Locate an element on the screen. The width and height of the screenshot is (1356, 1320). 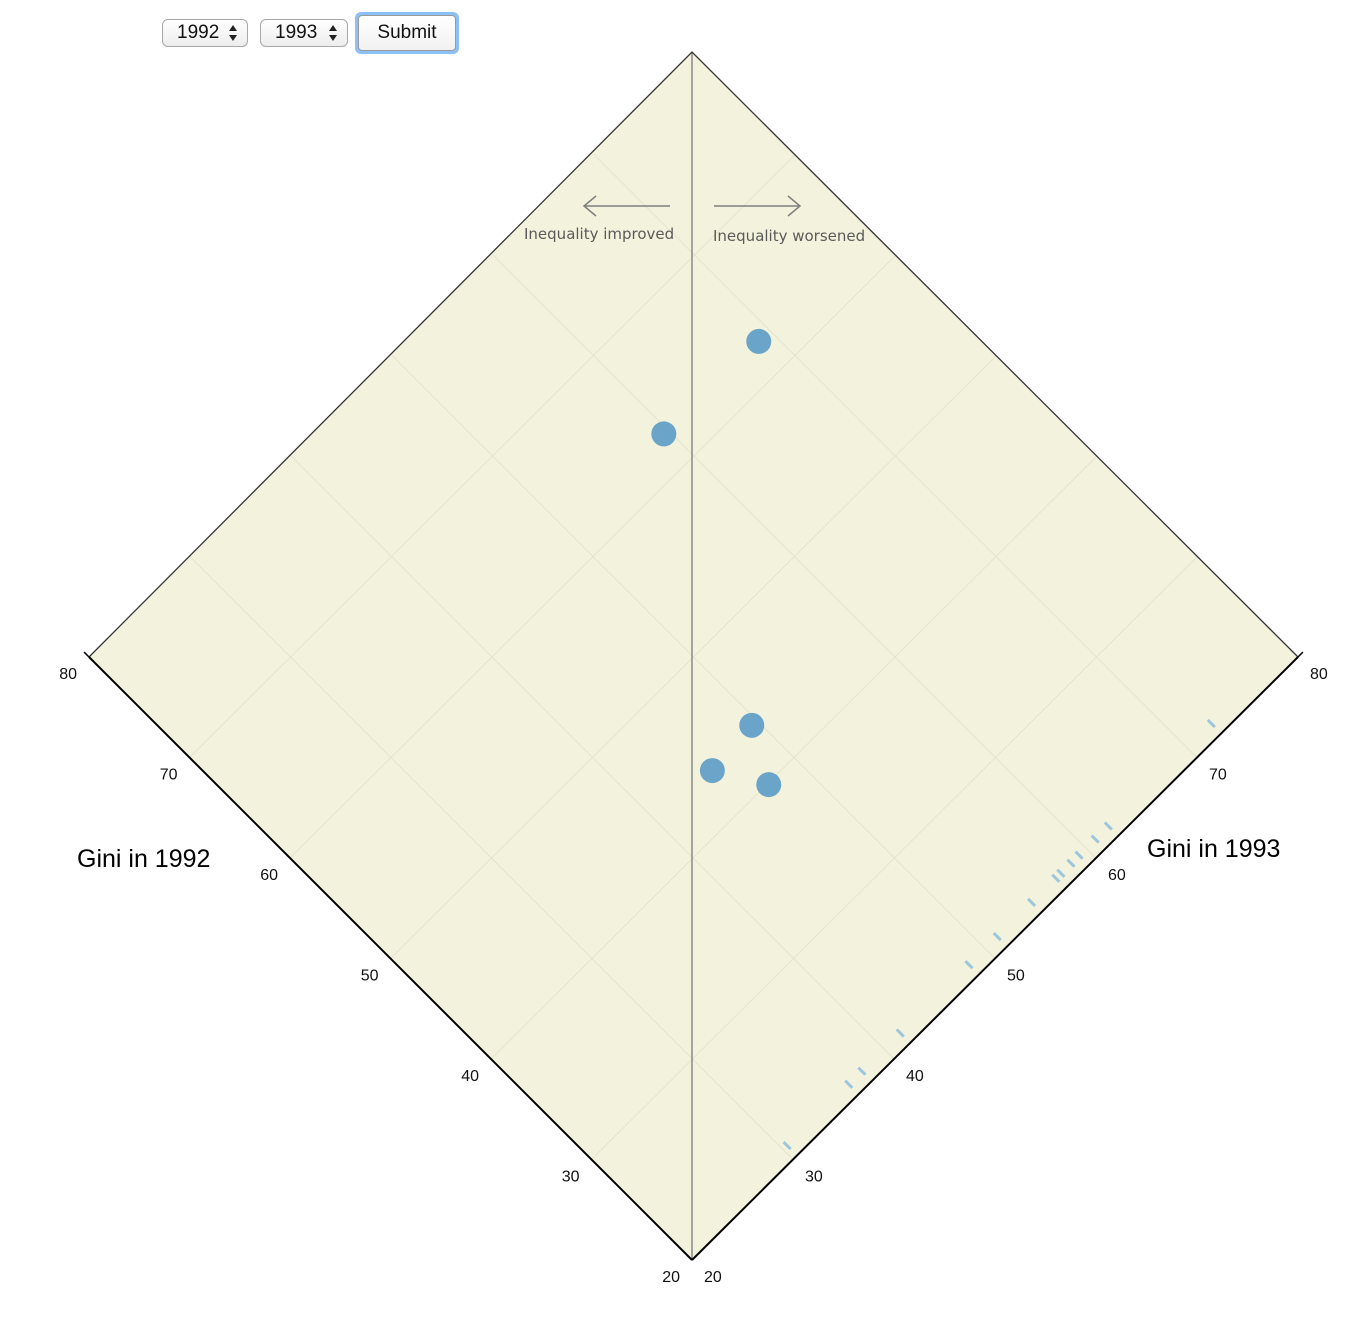
left-axis-tick-label: 40 is located at coordinates (470, 1076).